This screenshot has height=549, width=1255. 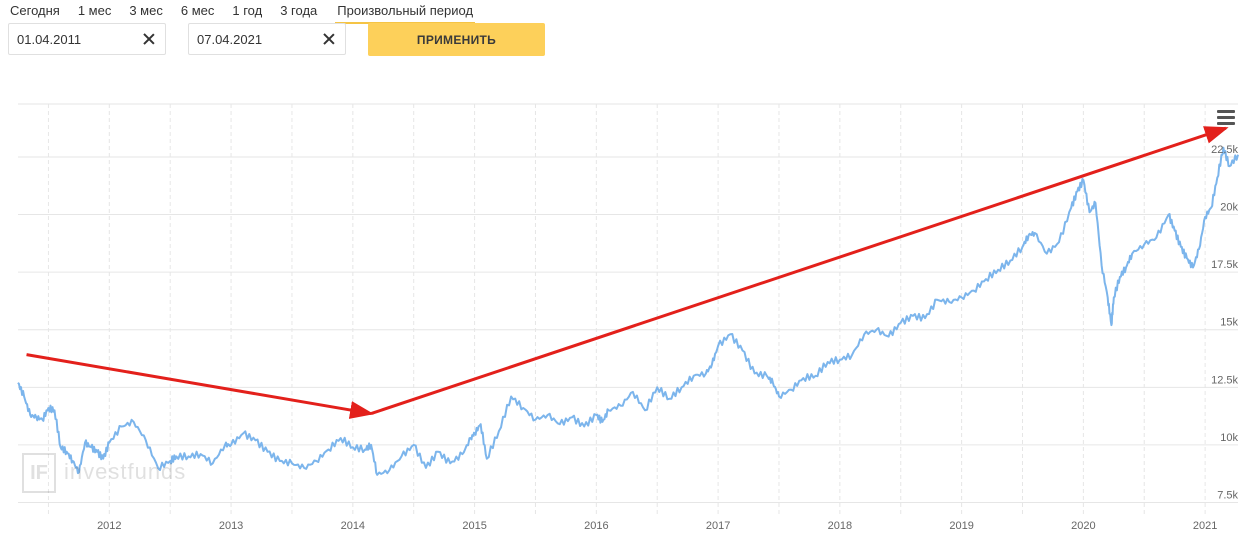 What do you see at coordinates (247, 10) in the screenshot?
I see `tab-1-year: 1 год` at bounding box center [247, 10].